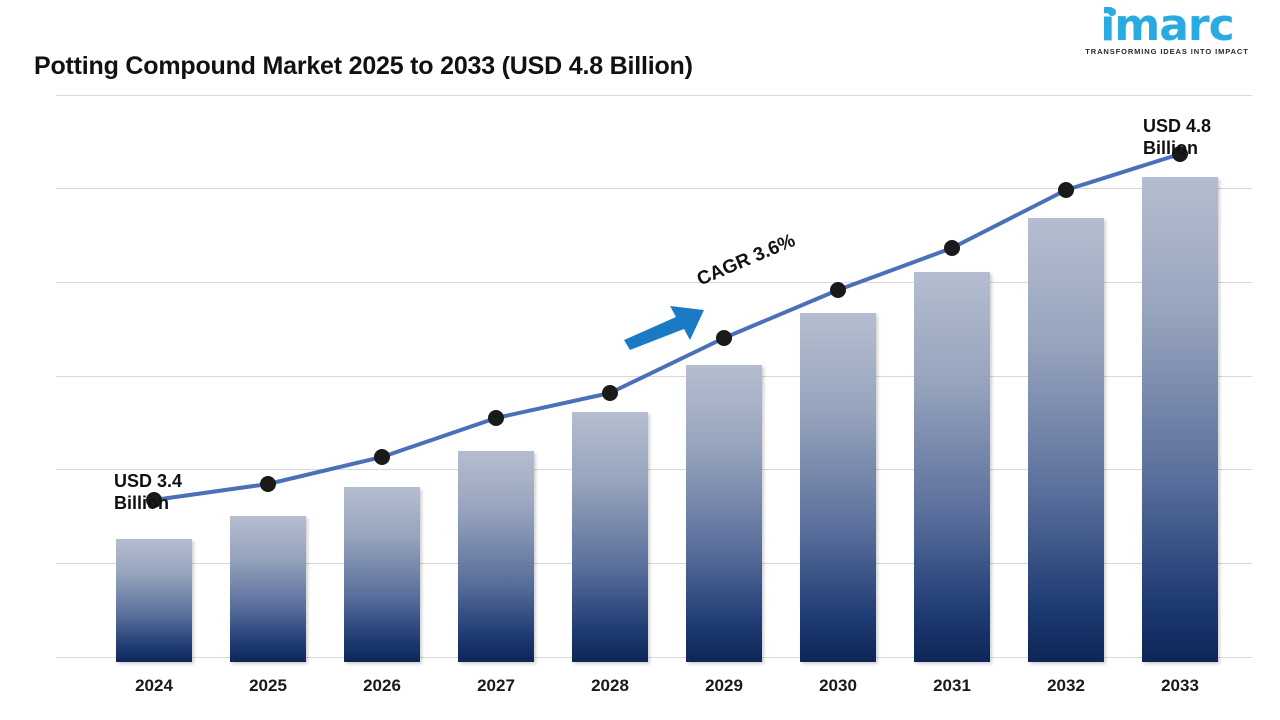  Describe the element at coordinates (1170, 148) in the screenshot. I see `end-value-line2: Billion` at that location.